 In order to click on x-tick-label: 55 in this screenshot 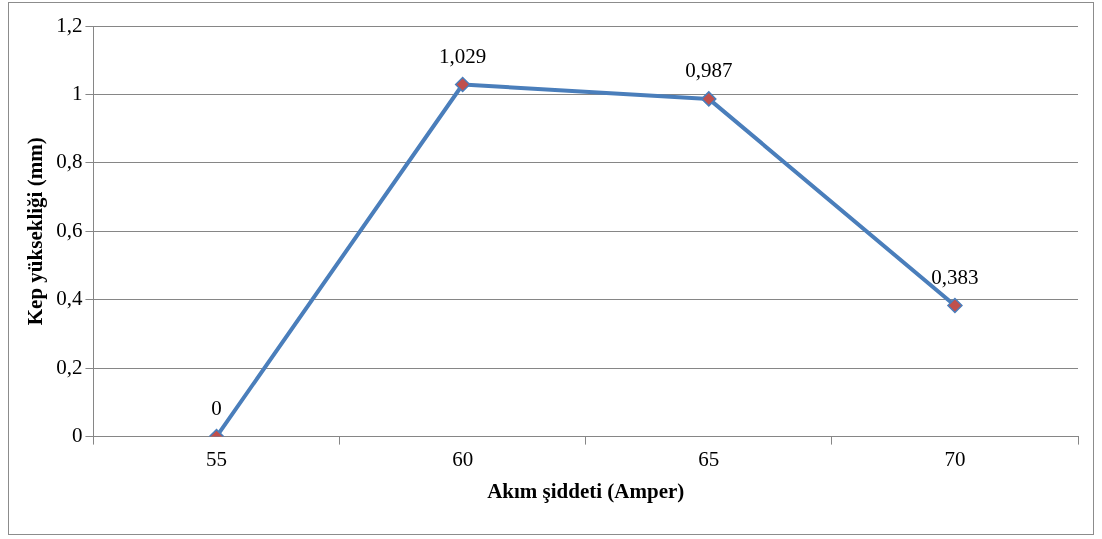, I will do `click(217, 458)`.